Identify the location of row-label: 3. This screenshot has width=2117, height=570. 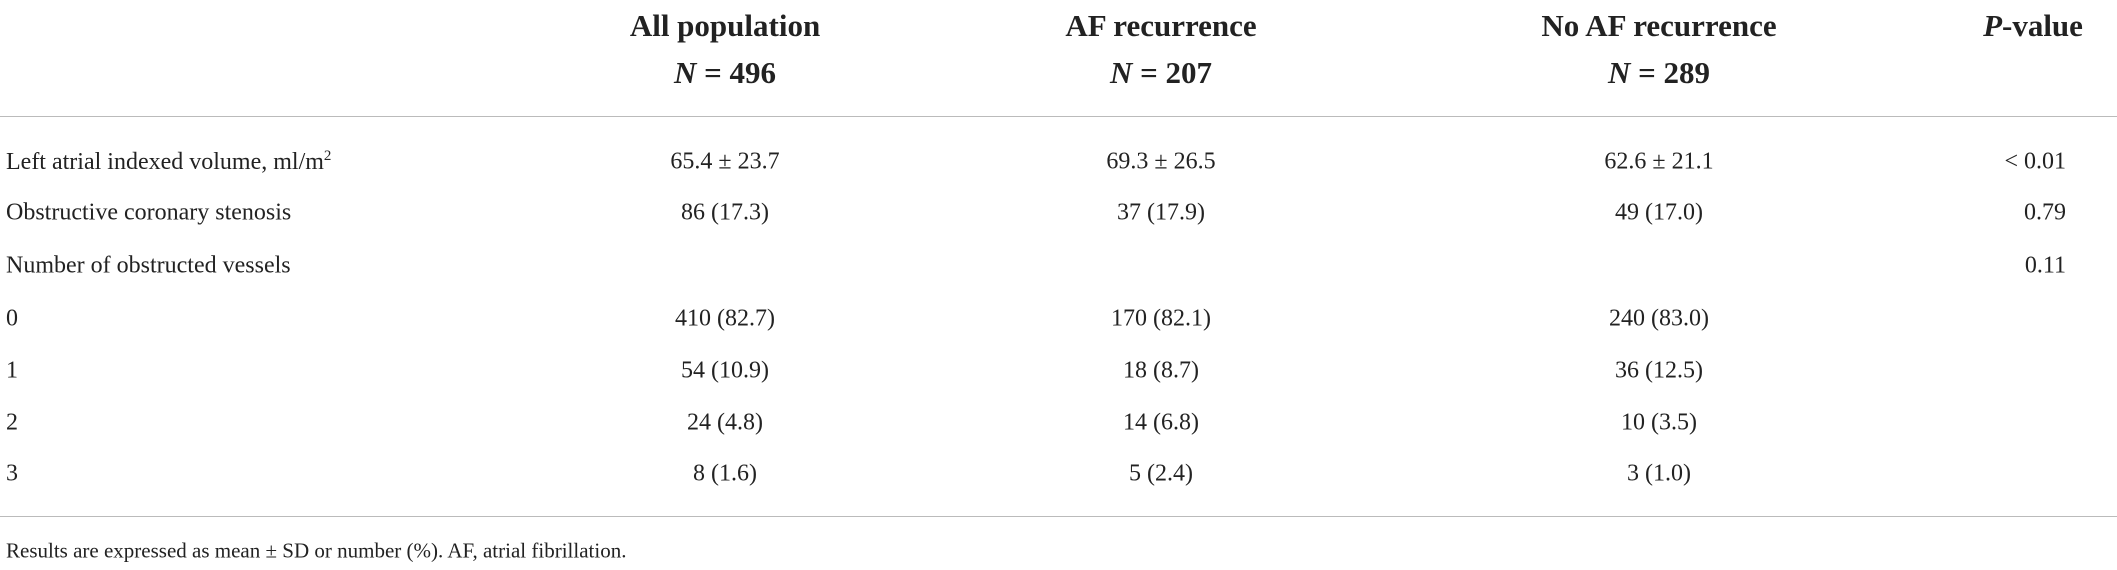
(12, 474).